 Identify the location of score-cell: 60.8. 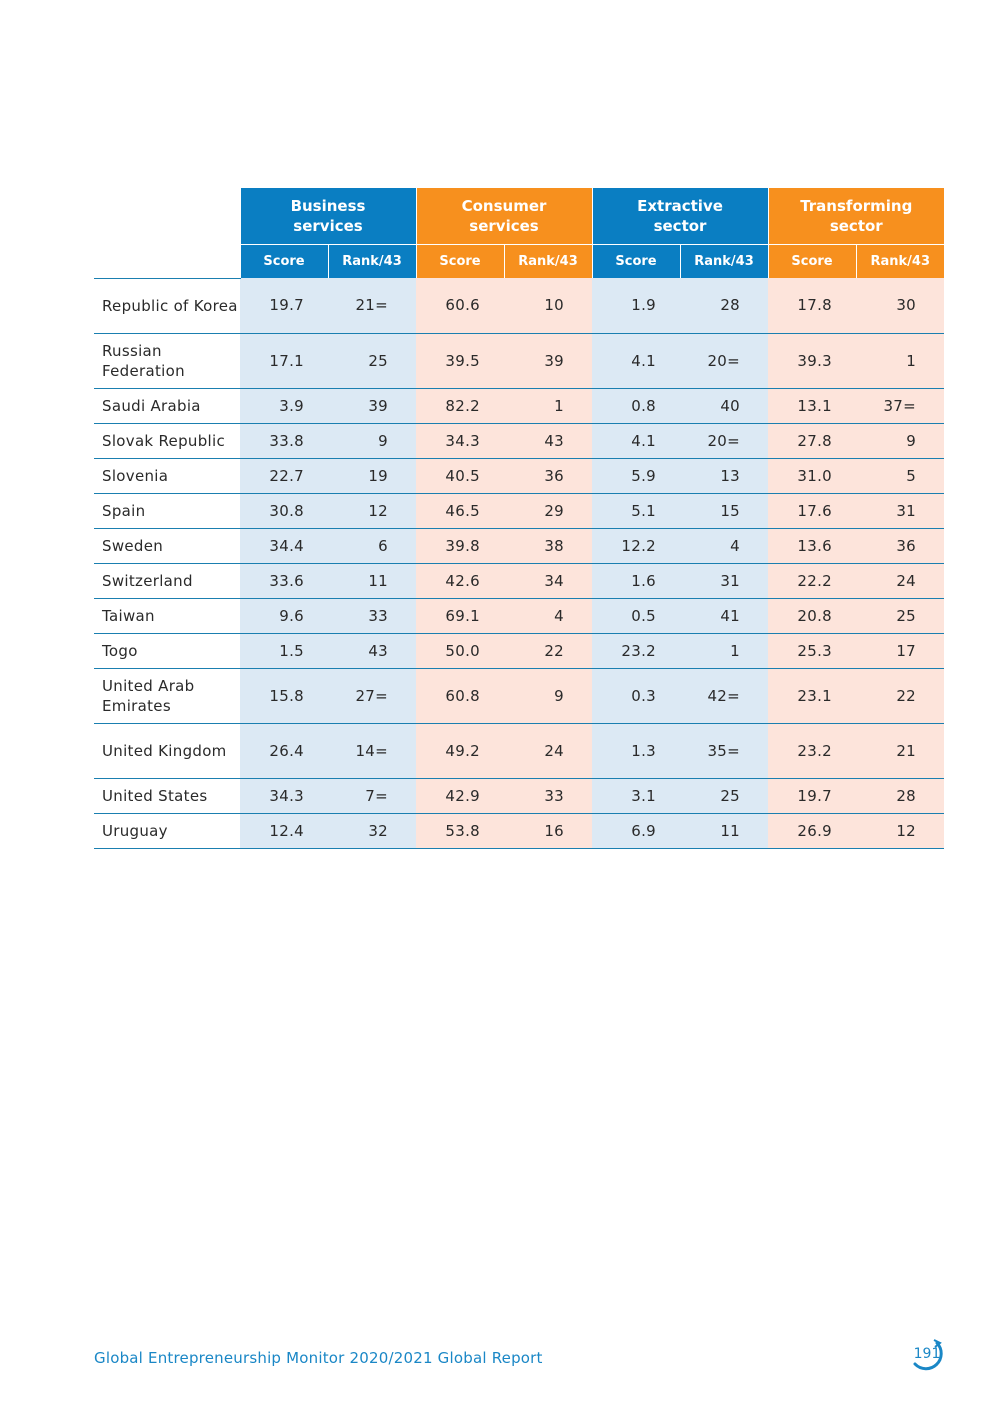
(460, 696).